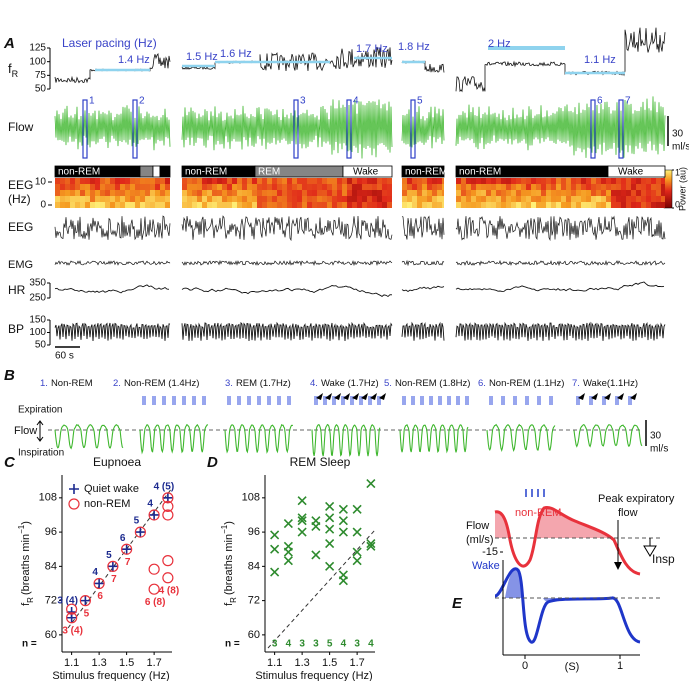  Describe the element at coordinates (413, 129) in the screenshot. I see `epoch-marker` at that location.